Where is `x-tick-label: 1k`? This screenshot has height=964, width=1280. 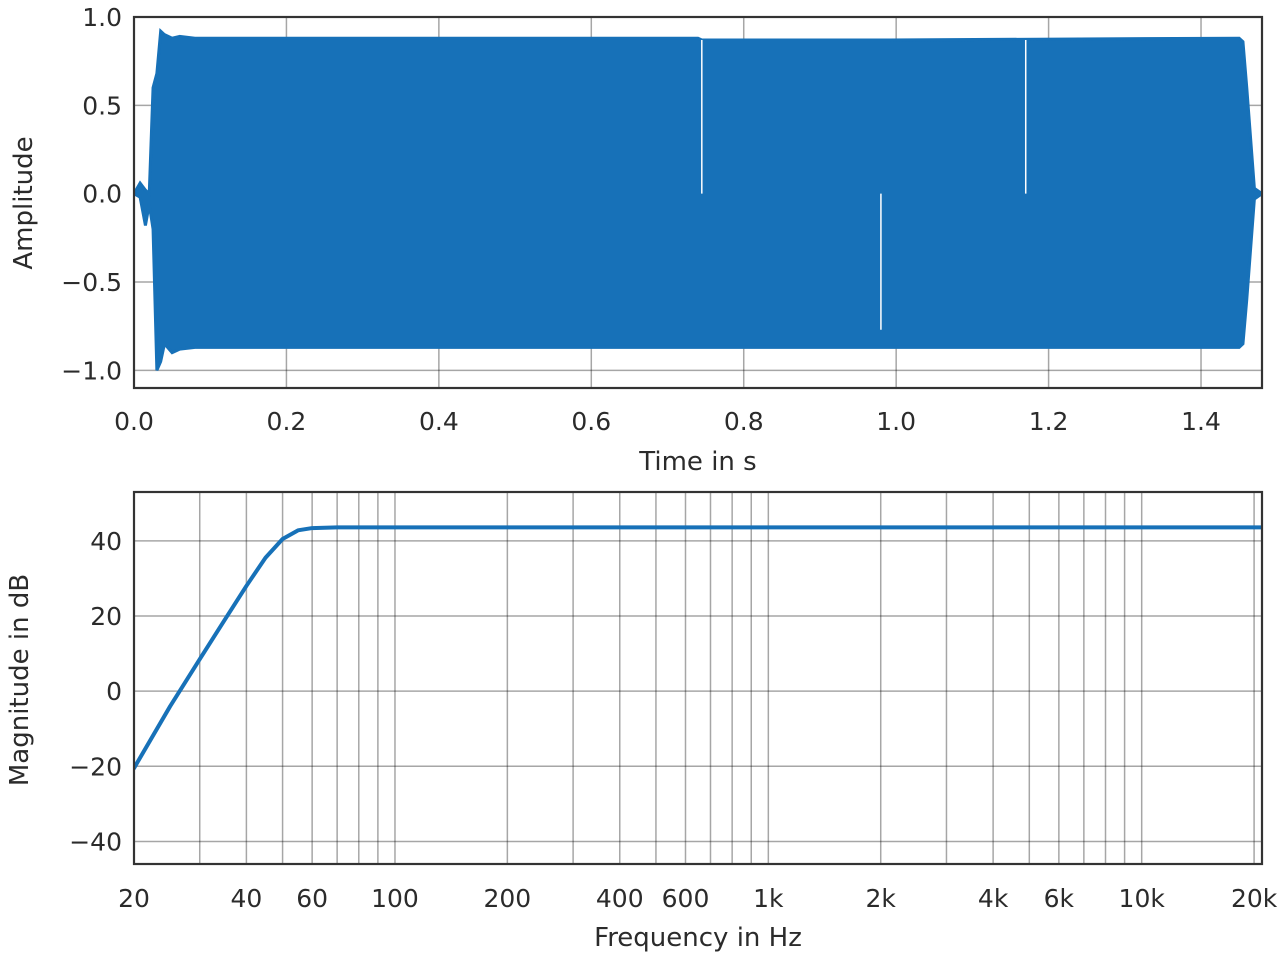
x-tick-label: 1k is located at coordinates (768, 898).